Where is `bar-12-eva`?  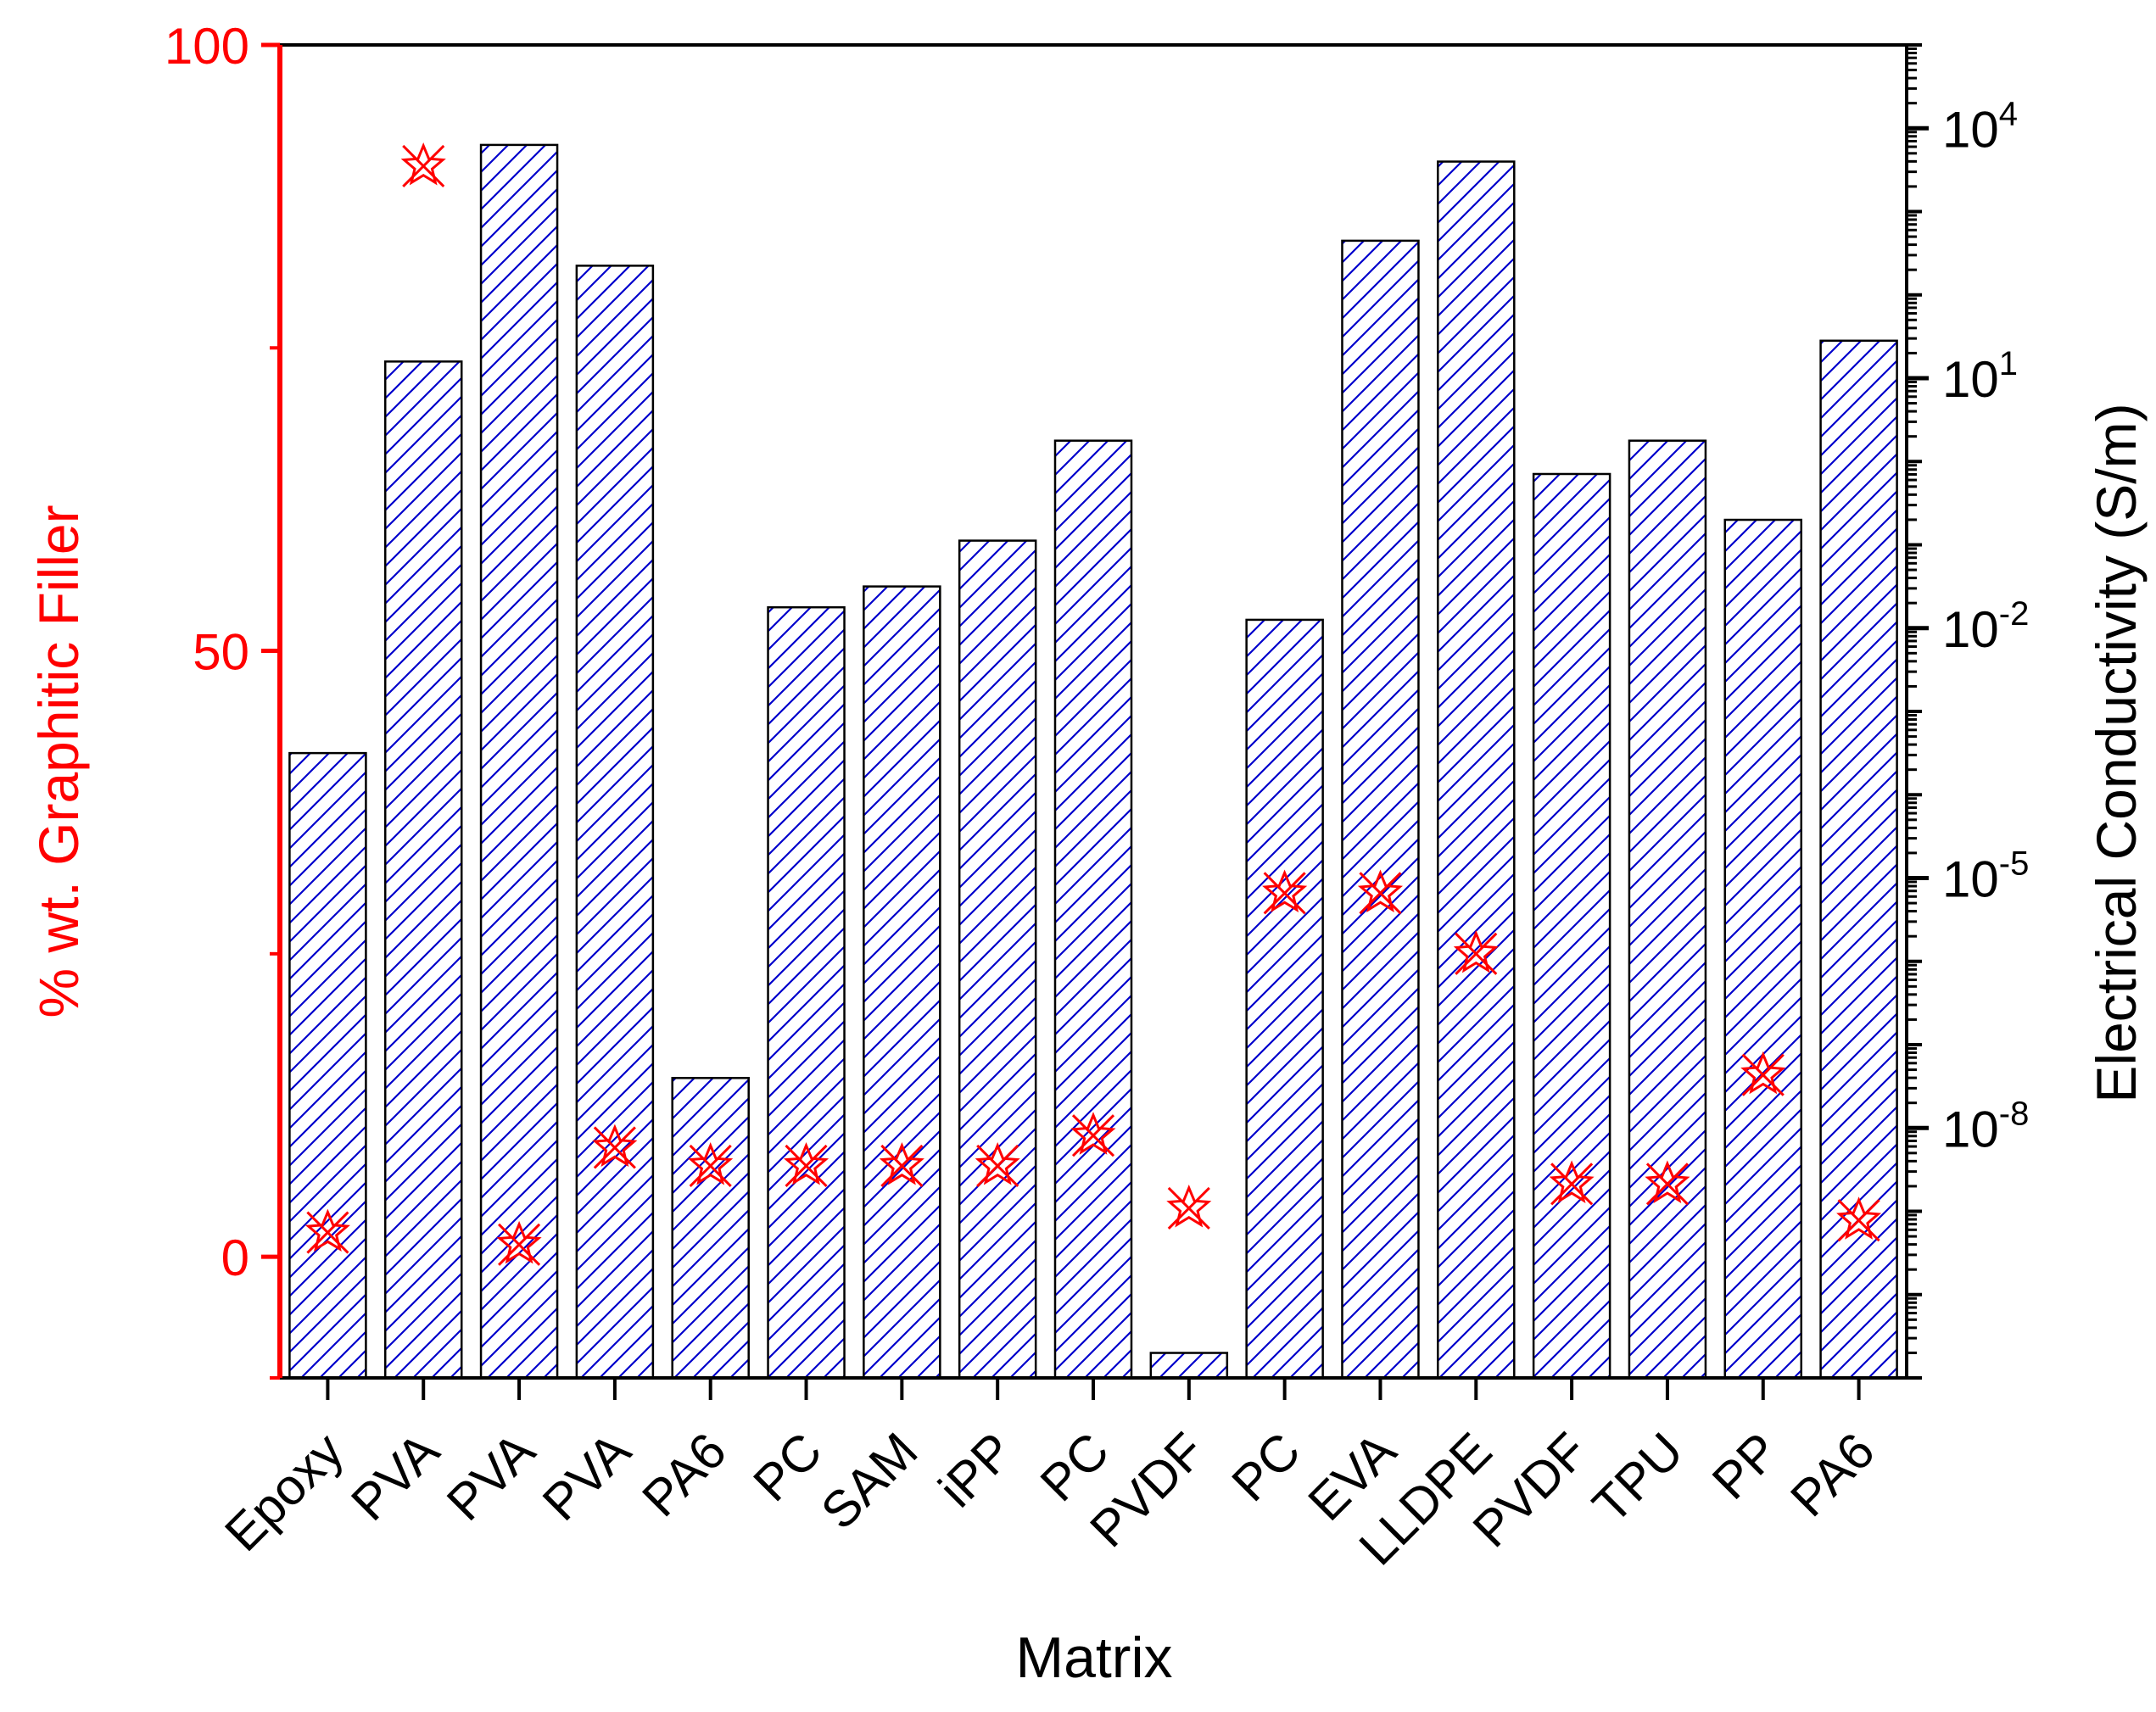
bar-12-eva is located at coordinates (1380, 810).